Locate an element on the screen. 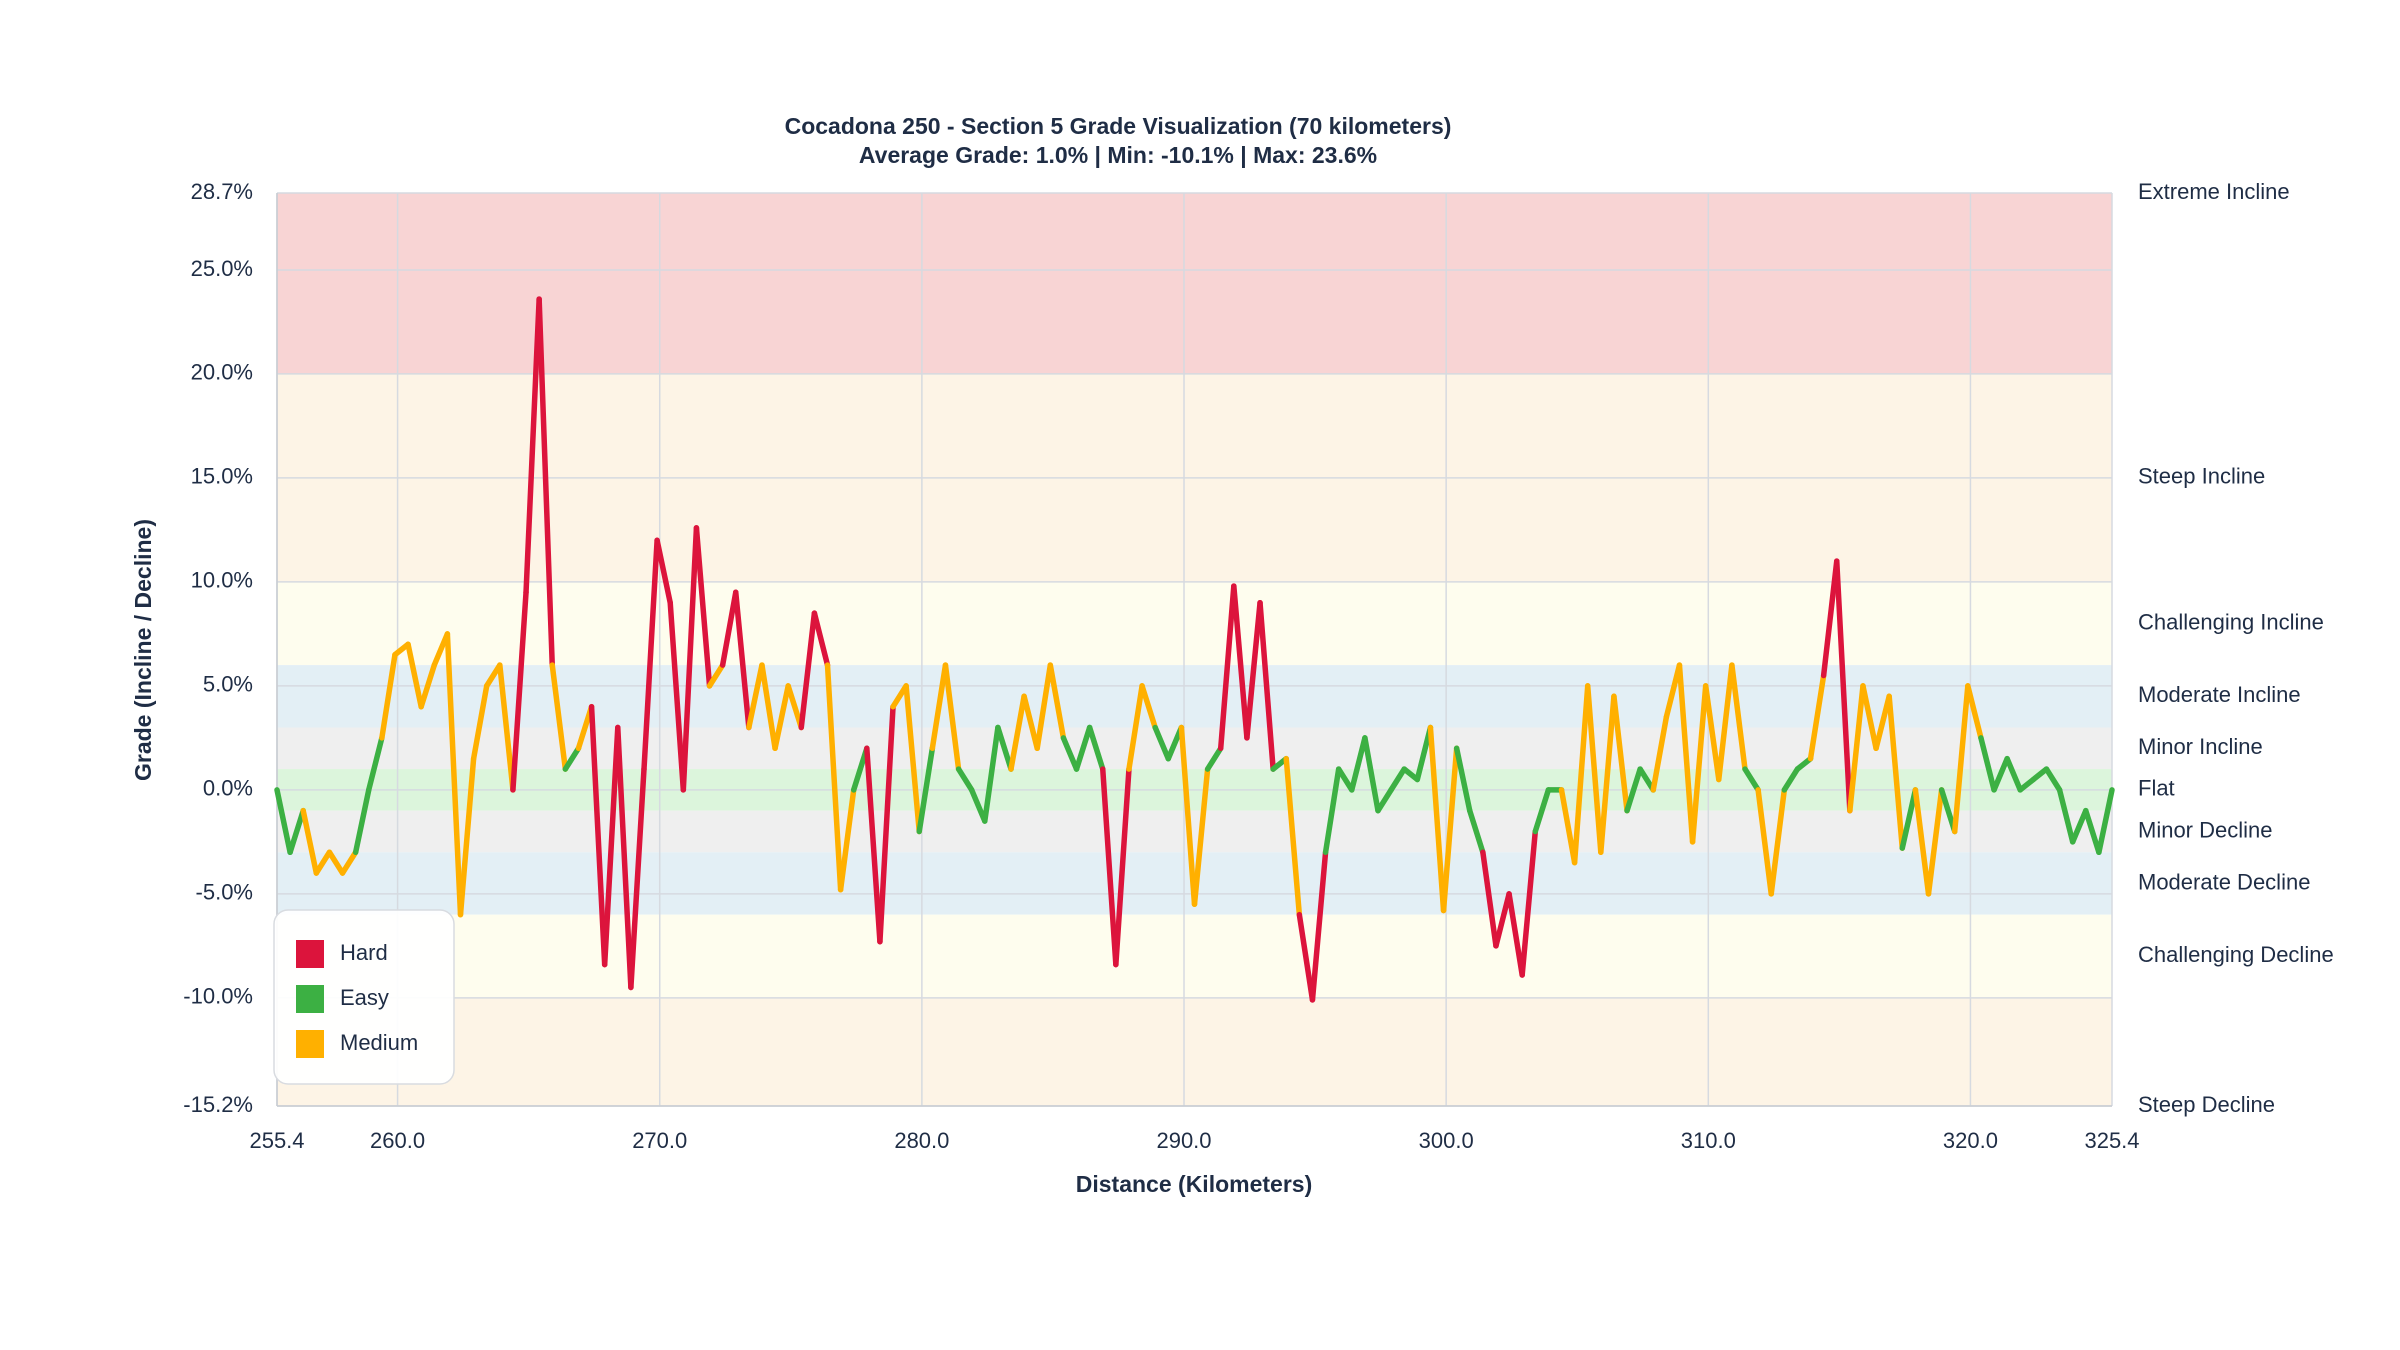 The image size is (2400, 1350). y-tick-label: 10.0% is located at coordinates (222, 580).